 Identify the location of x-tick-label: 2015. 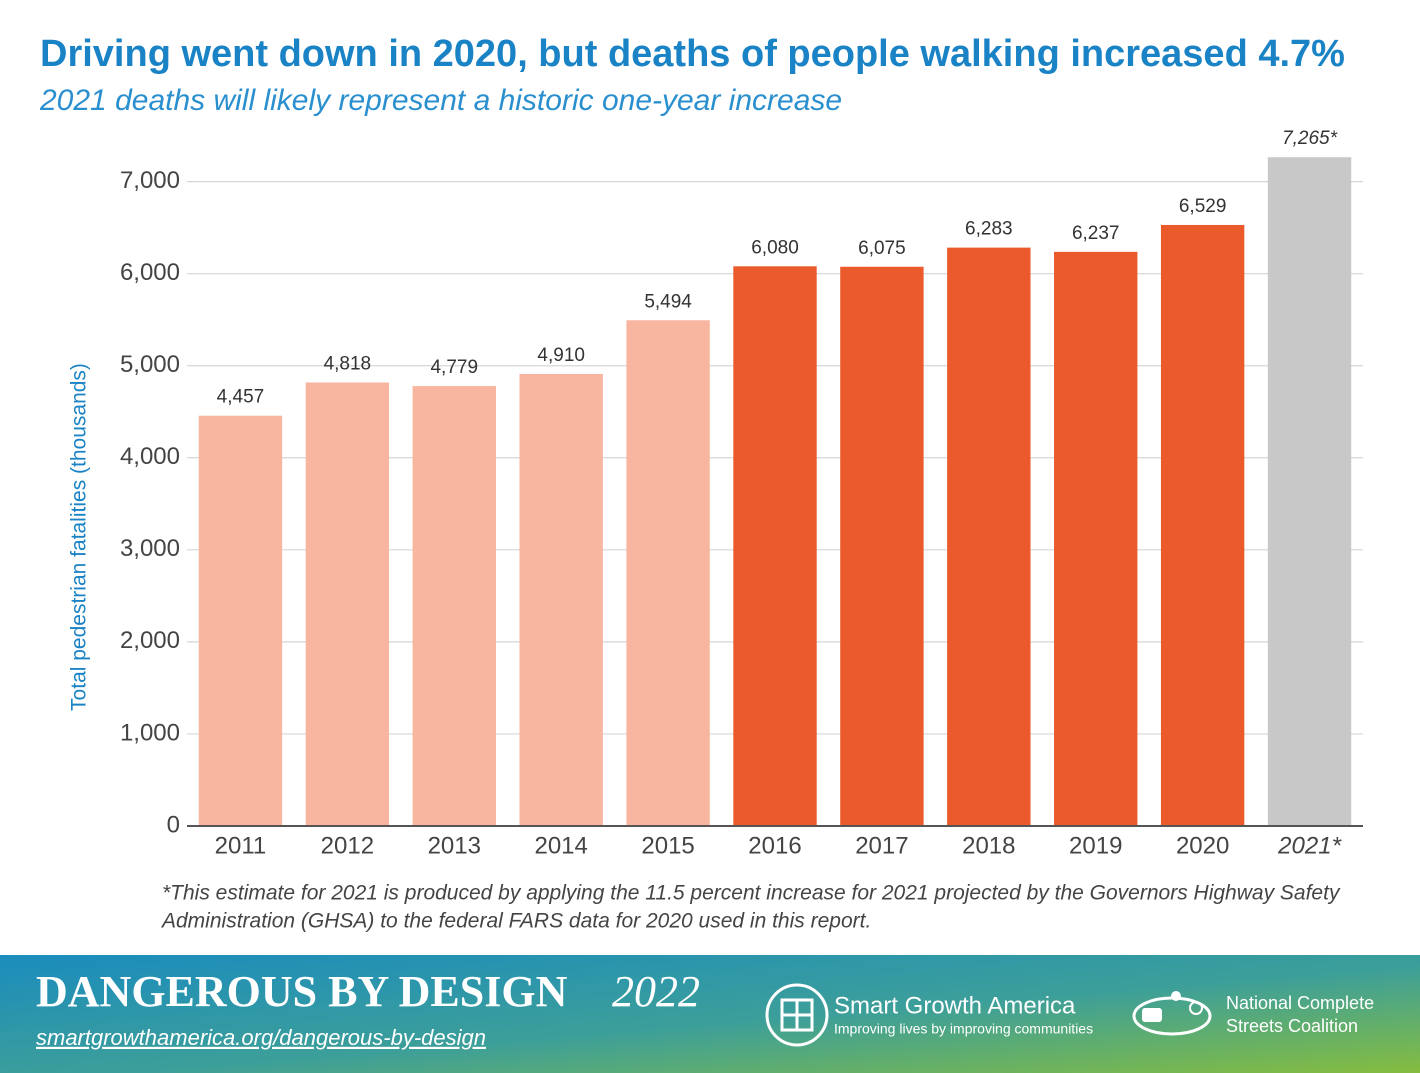
(667, 845).